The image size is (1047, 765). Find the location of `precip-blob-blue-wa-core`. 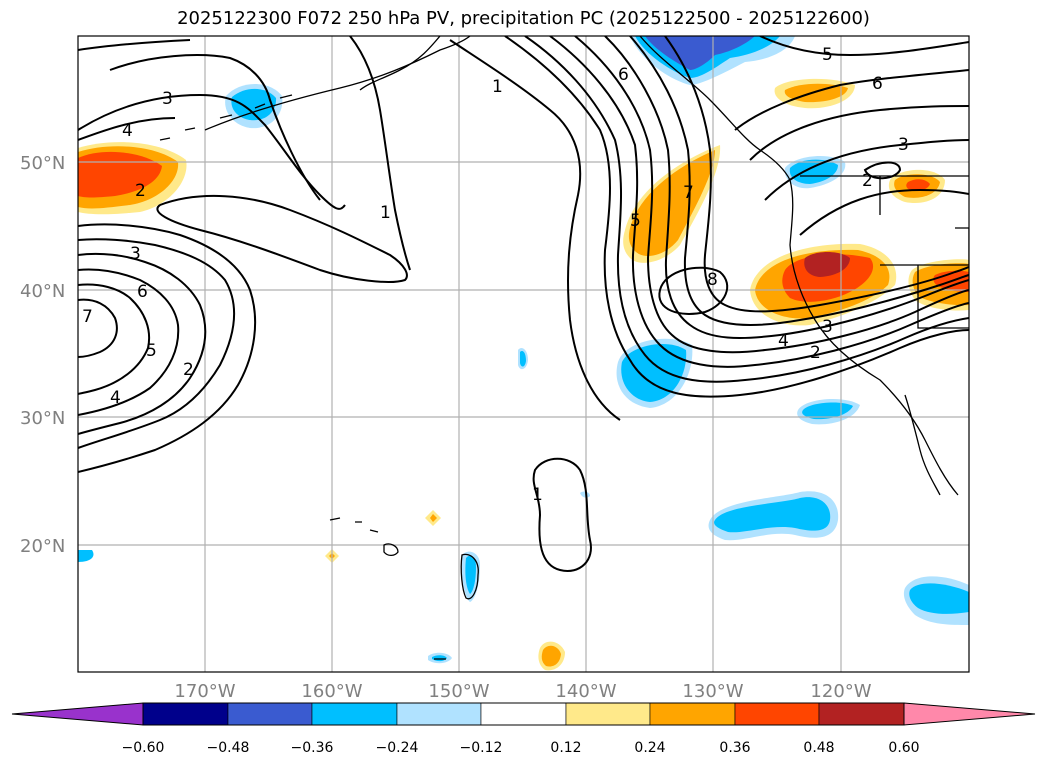

precip-blob-blue-wa-core is located at coordinates (813, 171).